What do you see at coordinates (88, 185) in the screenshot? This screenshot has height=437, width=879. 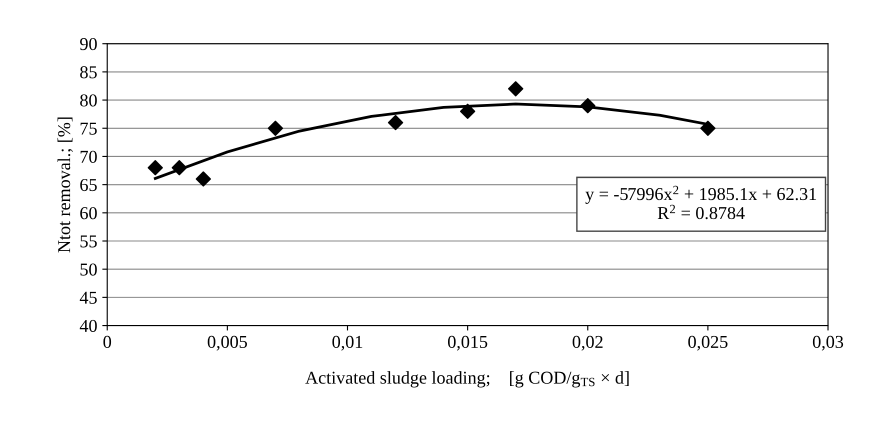 I see `y-tick-label: 65` at bounding box center [88, 185].